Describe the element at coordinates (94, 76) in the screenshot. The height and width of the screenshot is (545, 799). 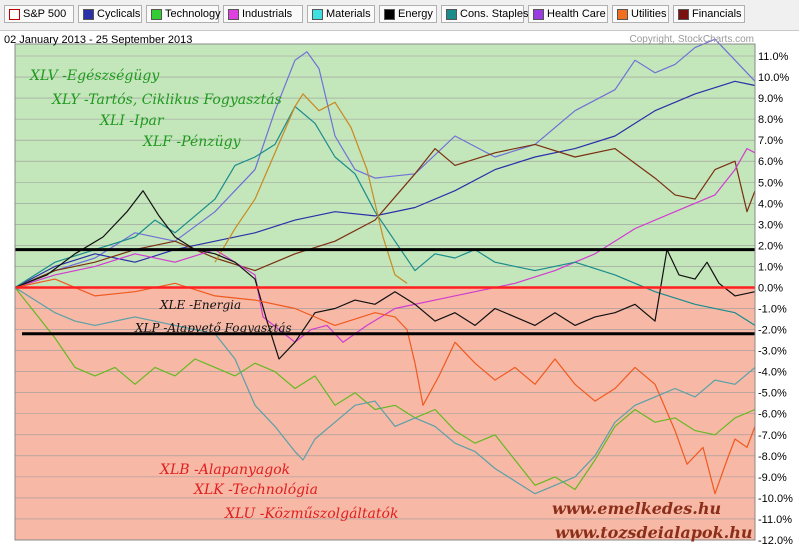
I see `annotation-label: XLV -Egészségügy` at that location.